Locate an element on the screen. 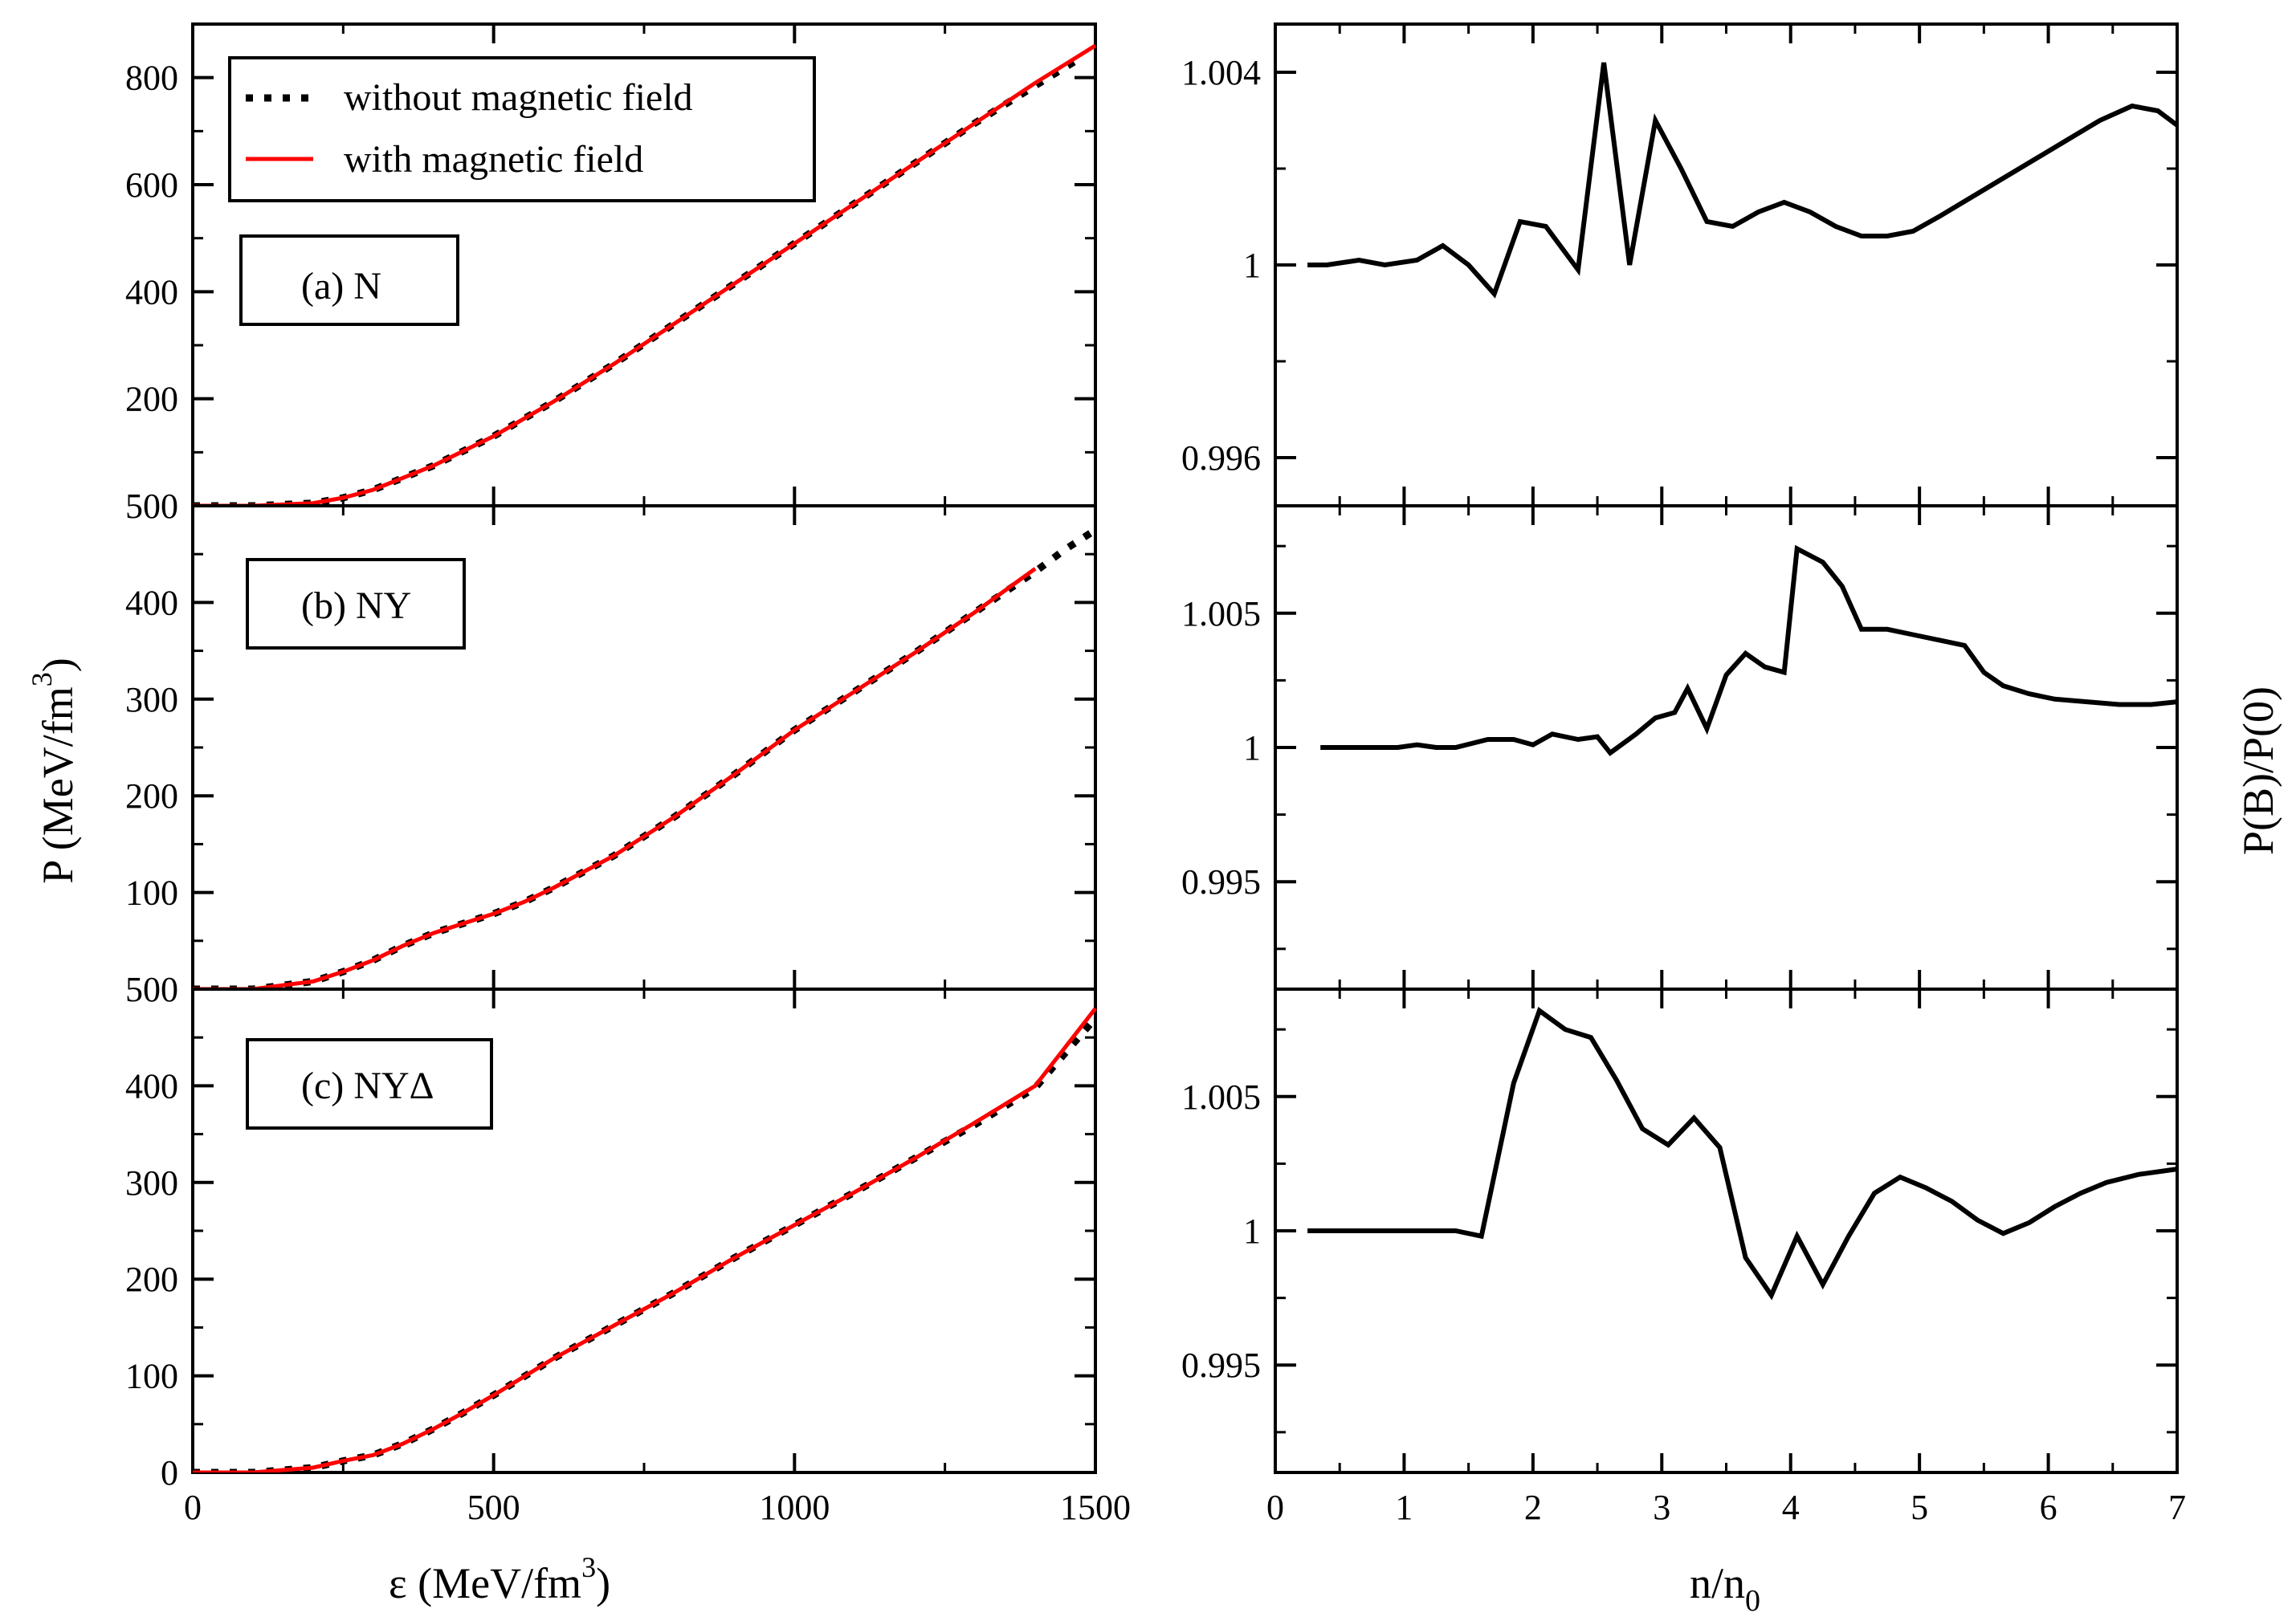  right-x-tick-label: 6 is located at coordinates (2048, 1507).